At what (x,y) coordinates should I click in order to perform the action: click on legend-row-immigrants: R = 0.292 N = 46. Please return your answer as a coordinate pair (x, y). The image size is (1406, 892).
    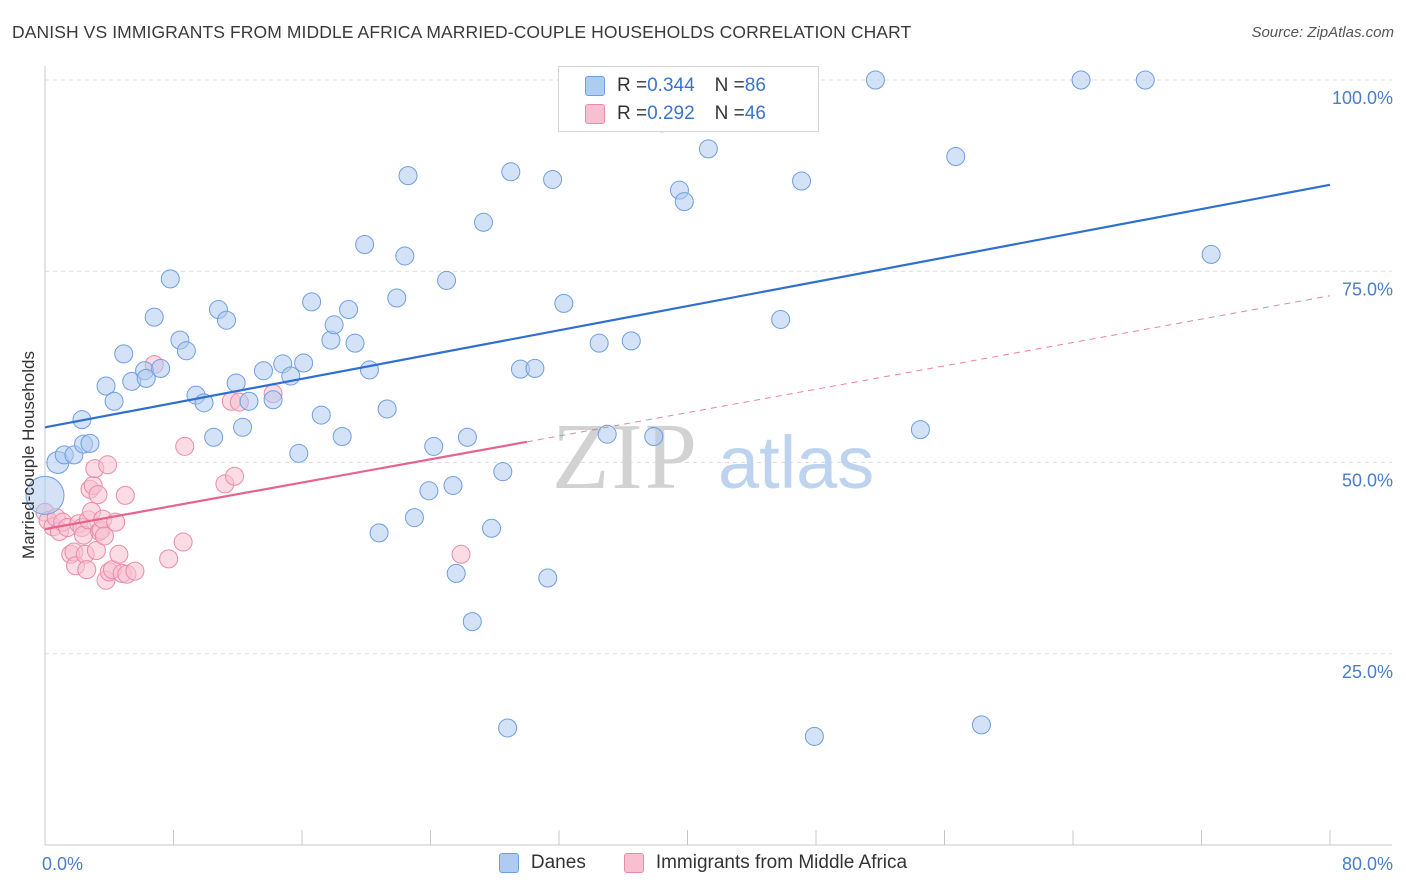
    Looking at the image, I should click on (675, 114).